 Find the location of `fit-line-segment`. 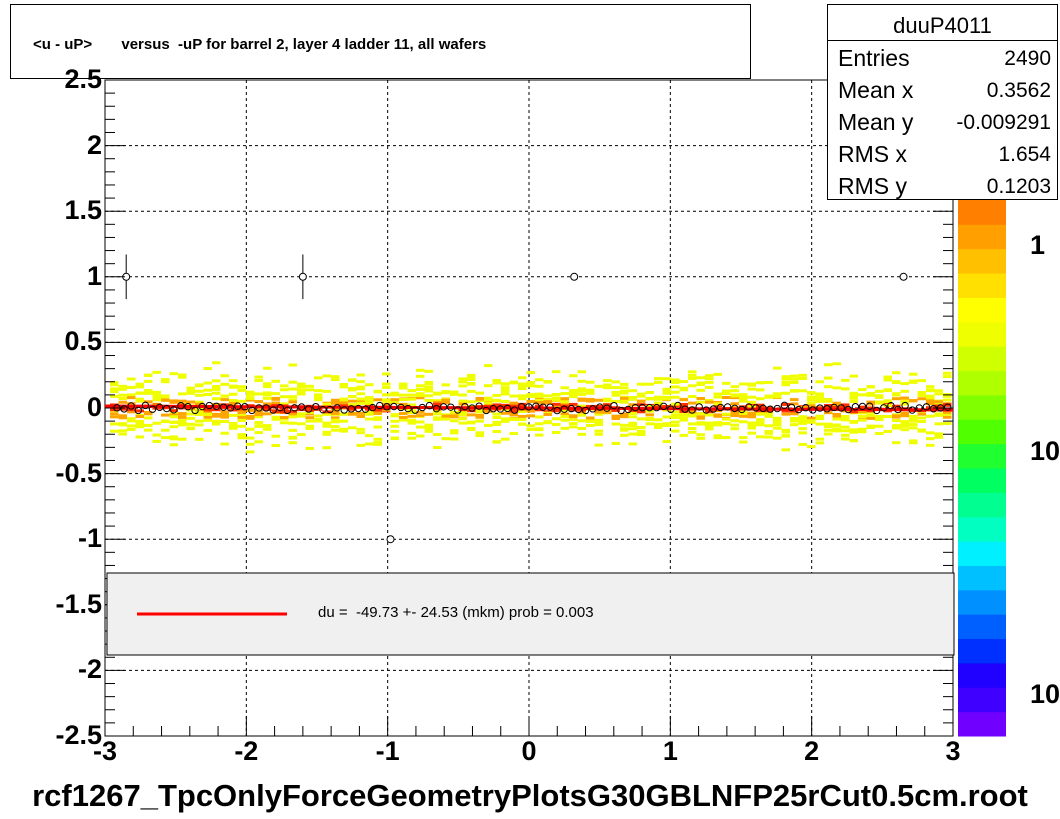

fit-line-segment is located at coordinates (529, 408).